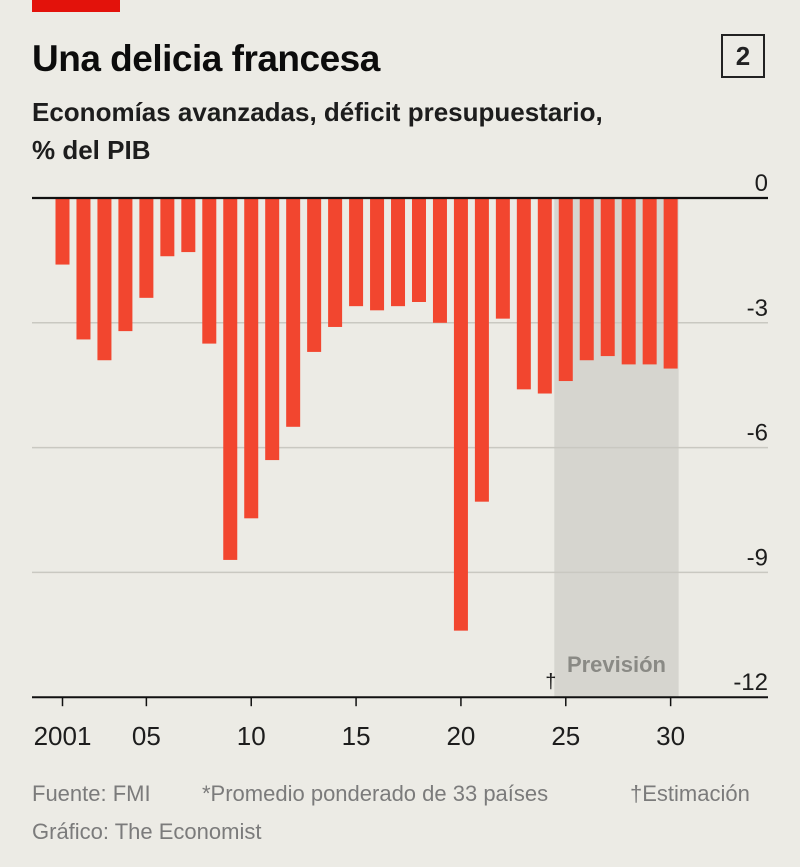  I want to click on bar-2024, so click(544, 296).